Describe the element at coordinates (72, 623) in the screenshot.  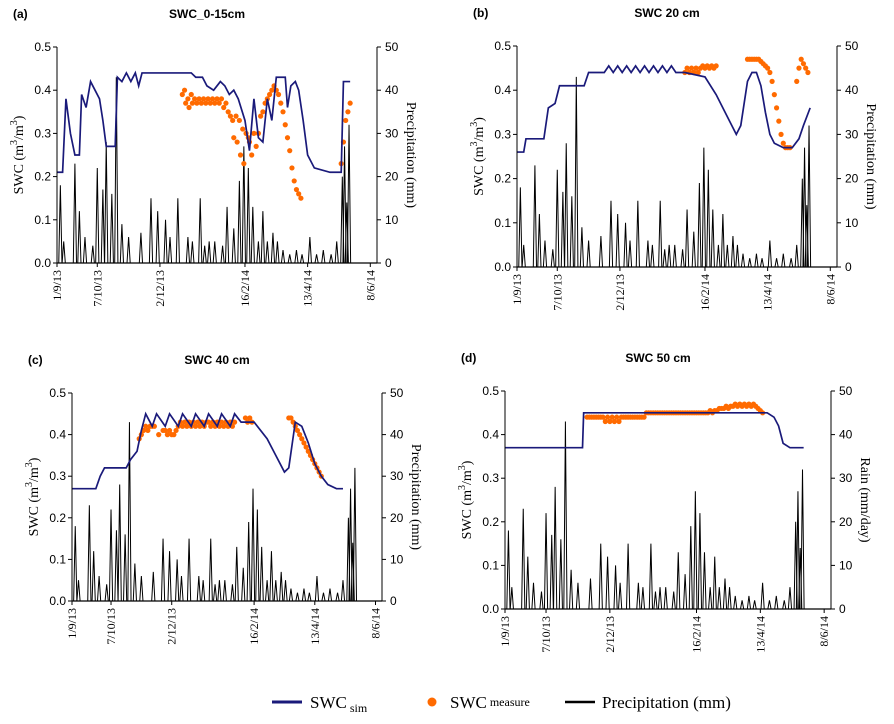
I see `x-tick-label: 1/9/13` at that location.